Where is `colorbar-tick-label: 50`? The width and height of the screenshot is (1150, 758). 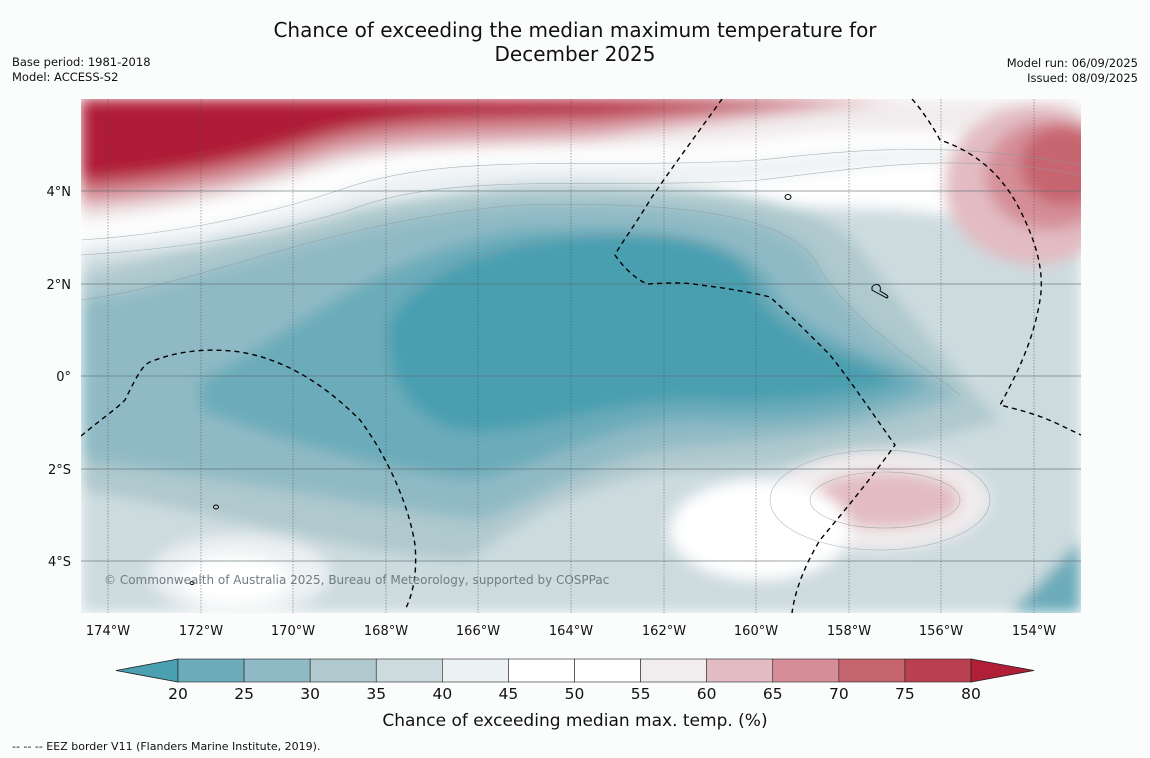 colorbar-tick-label: 50 is located at coordinates (575, 694).